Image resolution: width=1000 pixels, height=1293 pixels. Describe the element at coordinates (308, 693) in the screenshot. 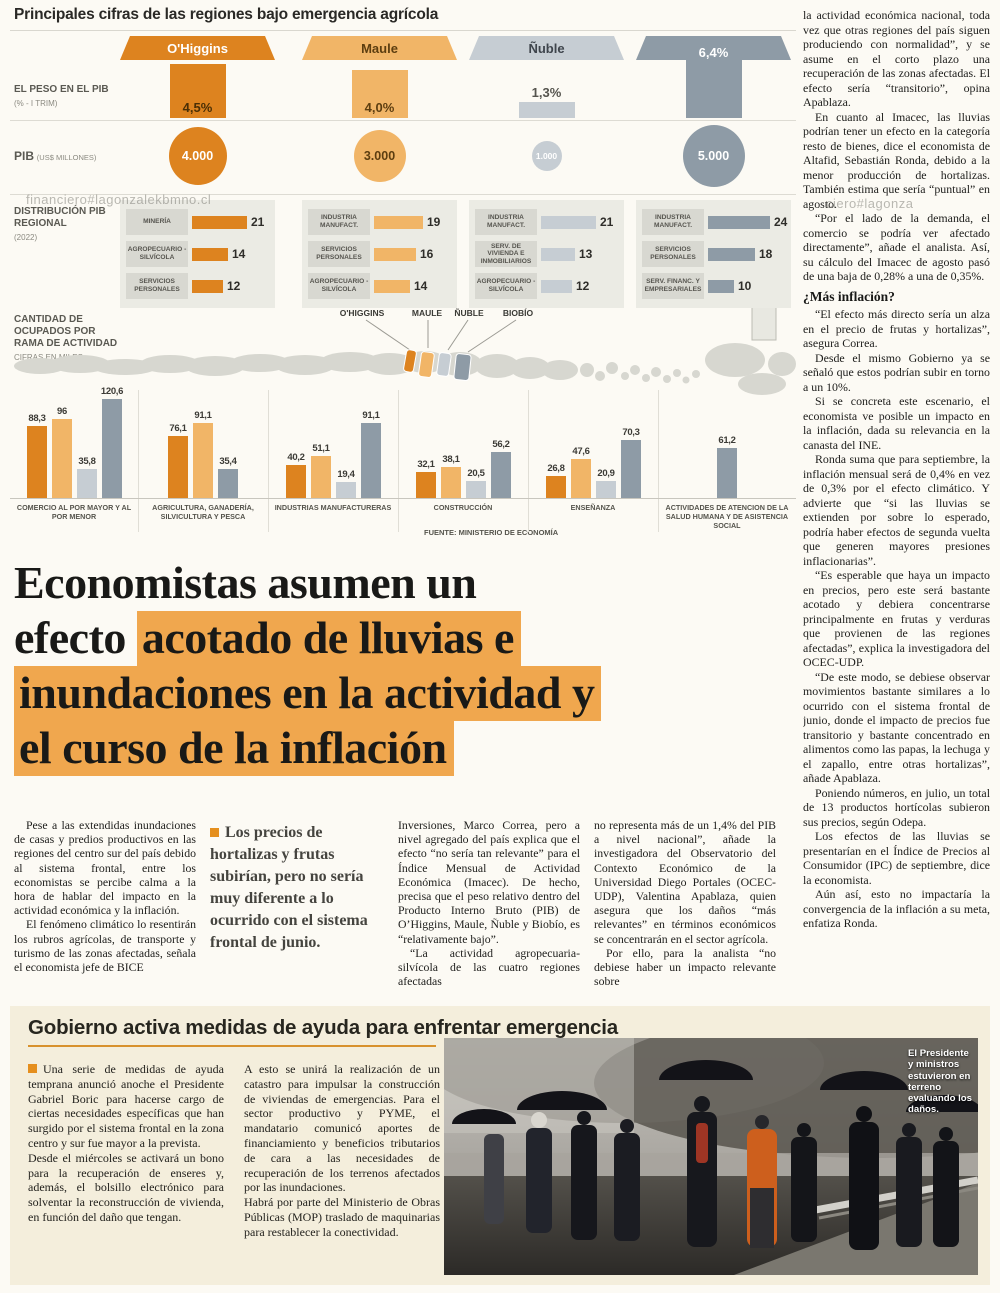

I see `headline-highlight: inundaciones en la actividad y` at that location.